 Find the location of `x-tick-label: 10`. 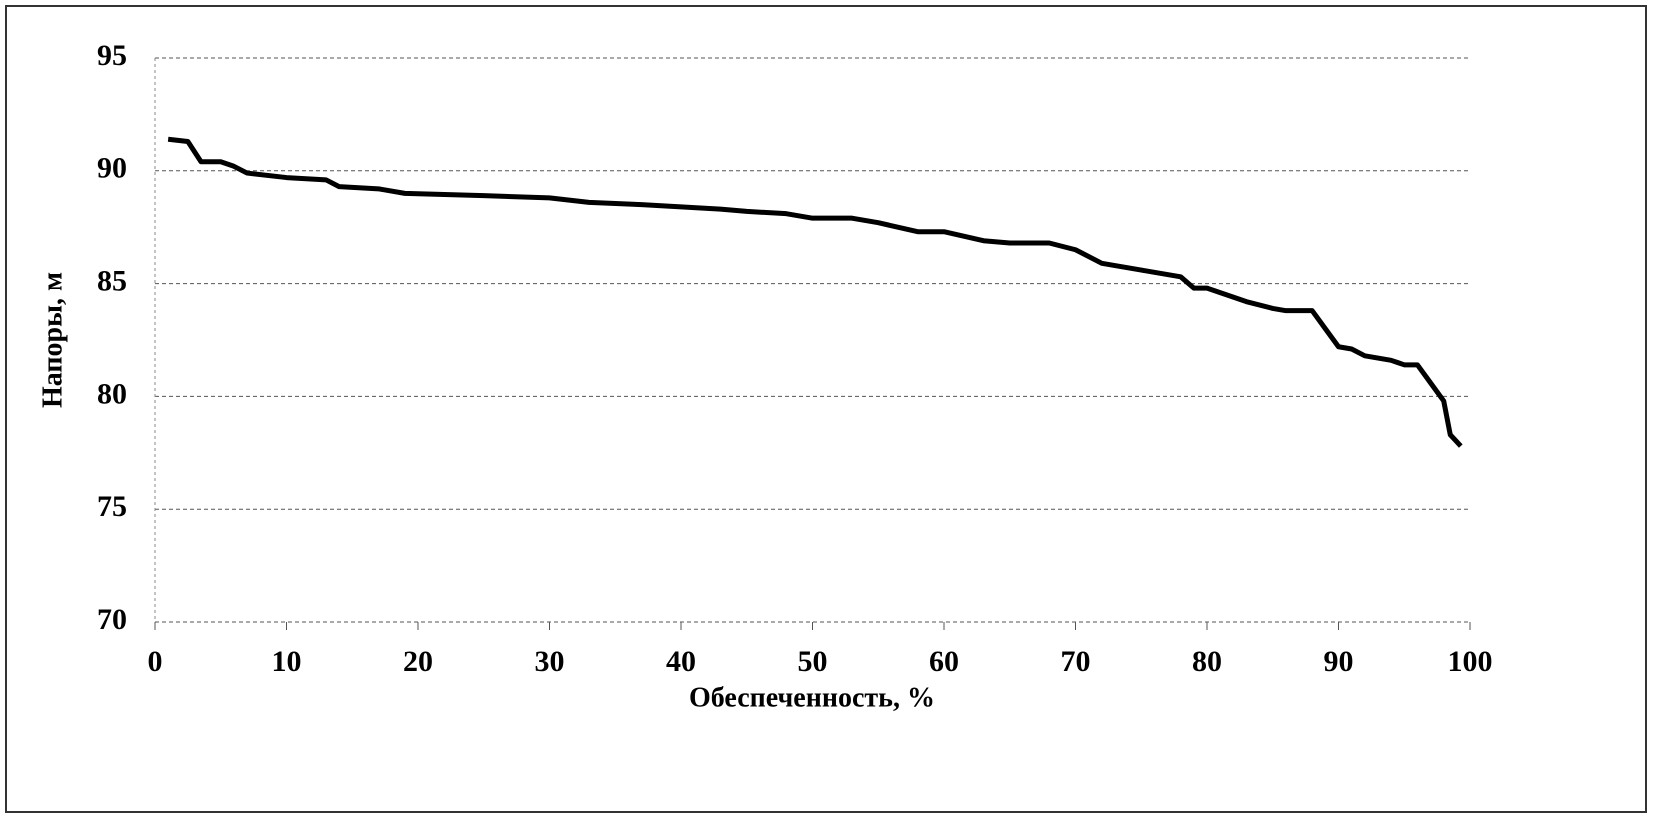

x-tick-label: 10 is located at coordinates (287, 661).